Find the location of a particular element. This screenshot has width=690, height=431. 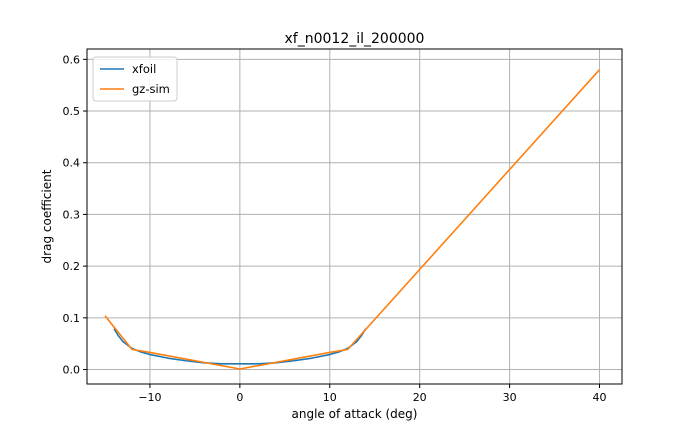

chart-title: xf_n0012_il_200000 is located at coordinates (355, 39).